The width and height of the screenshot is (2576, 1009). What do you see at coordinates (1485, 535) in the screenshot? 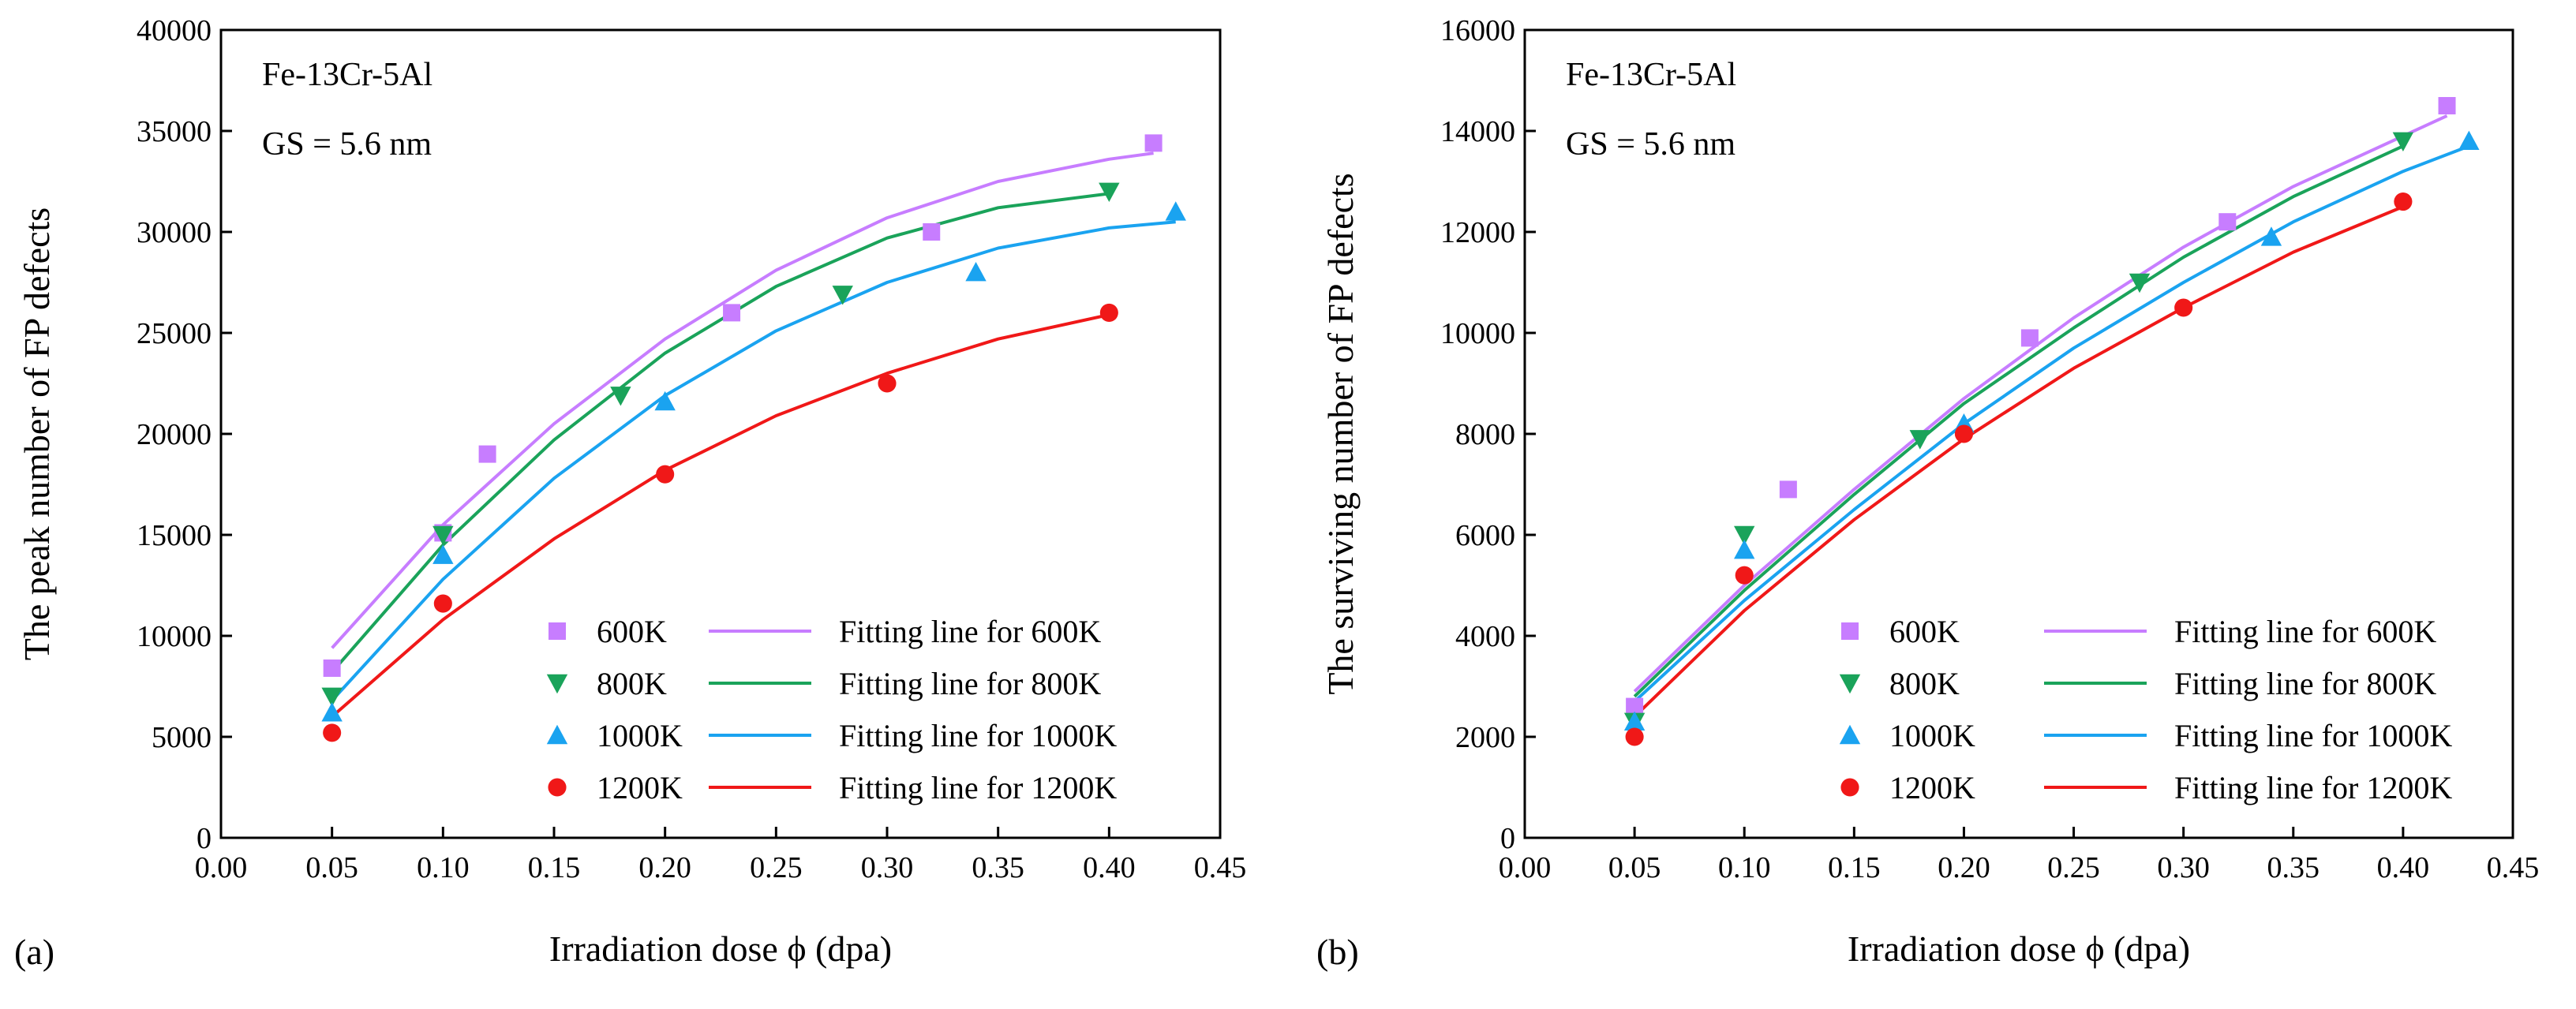
I see `y-tick-label: 6000` at bounding box center [1485, 535].